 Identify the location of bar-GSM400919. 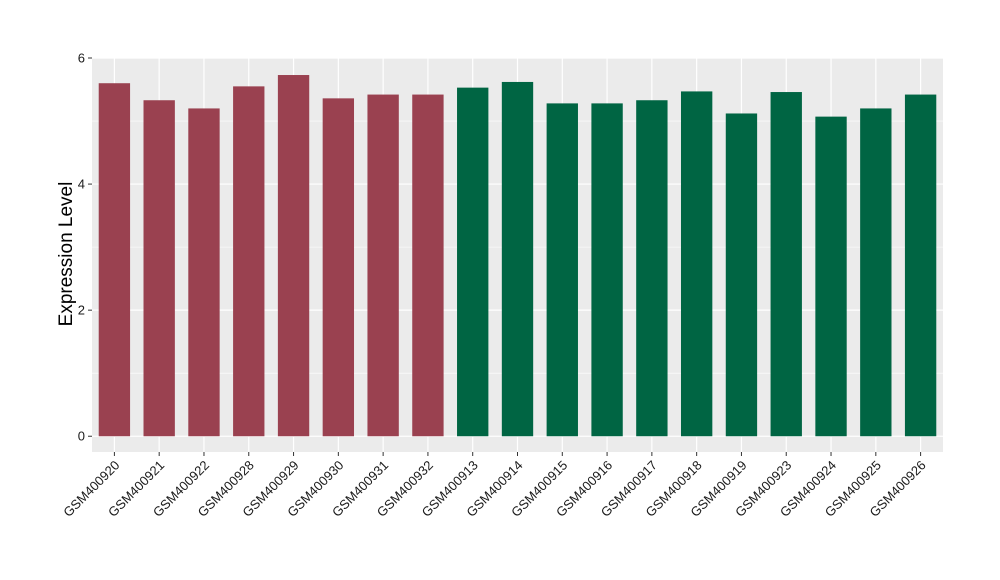
(741, 275).